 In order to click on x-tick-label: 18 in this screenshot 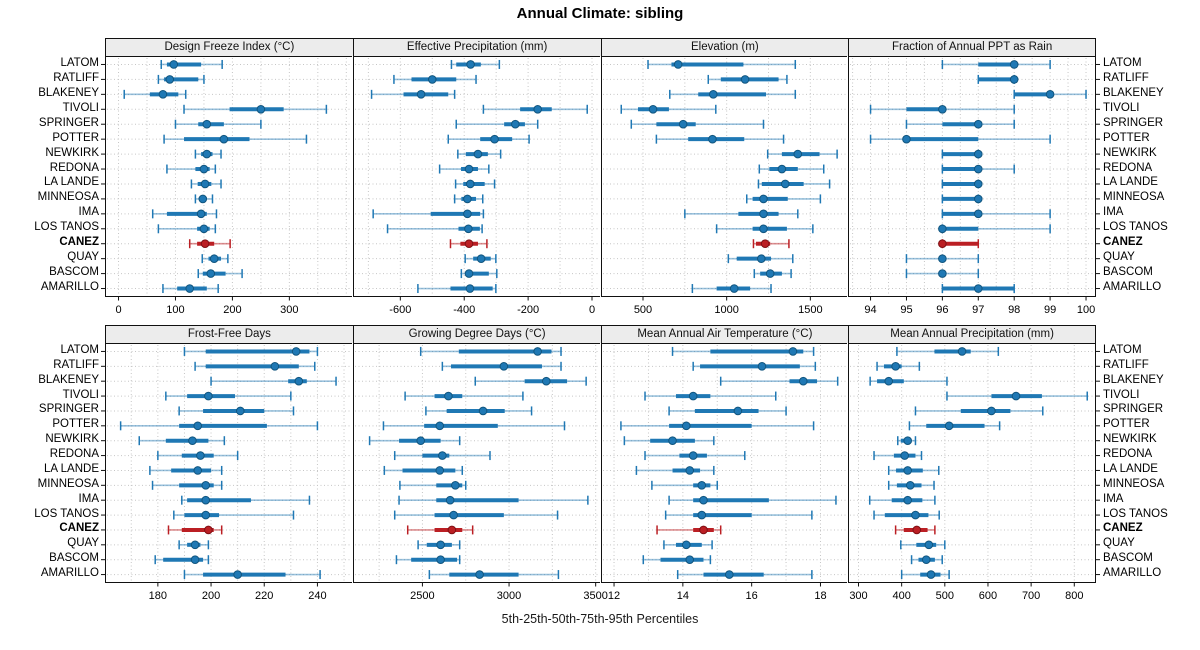, I will do `click(820, 596)`.